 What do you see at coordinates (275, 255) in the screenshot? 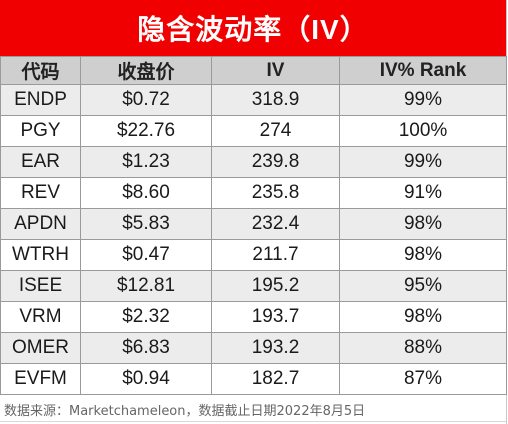
I see `cell-iv: 211.7` at bounding box center [275, 255].